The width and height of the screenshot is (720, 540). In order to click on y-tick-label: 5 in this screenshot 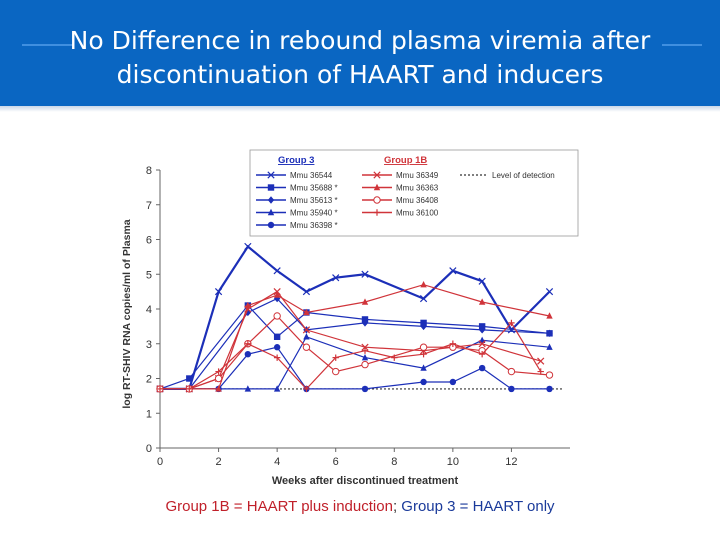, I will do `click(149, 275)`.